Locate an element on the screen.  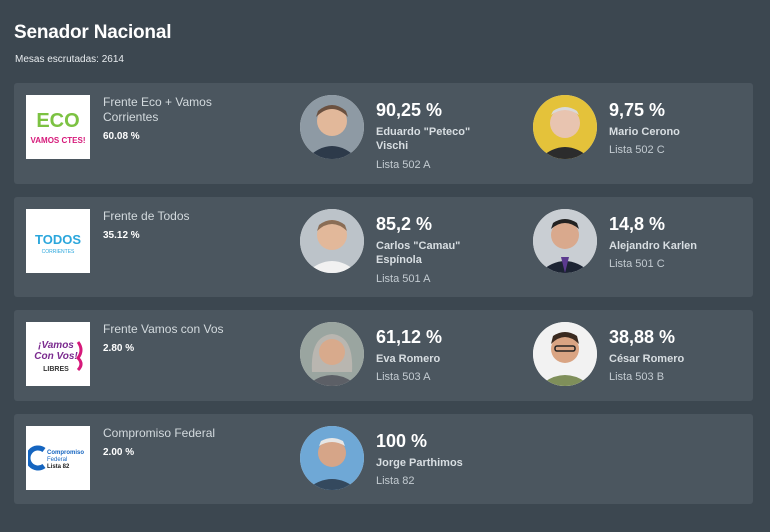
compromiso-federal-logo: Compromiso Federal Lista 82 is located at coordinates (58, 458).